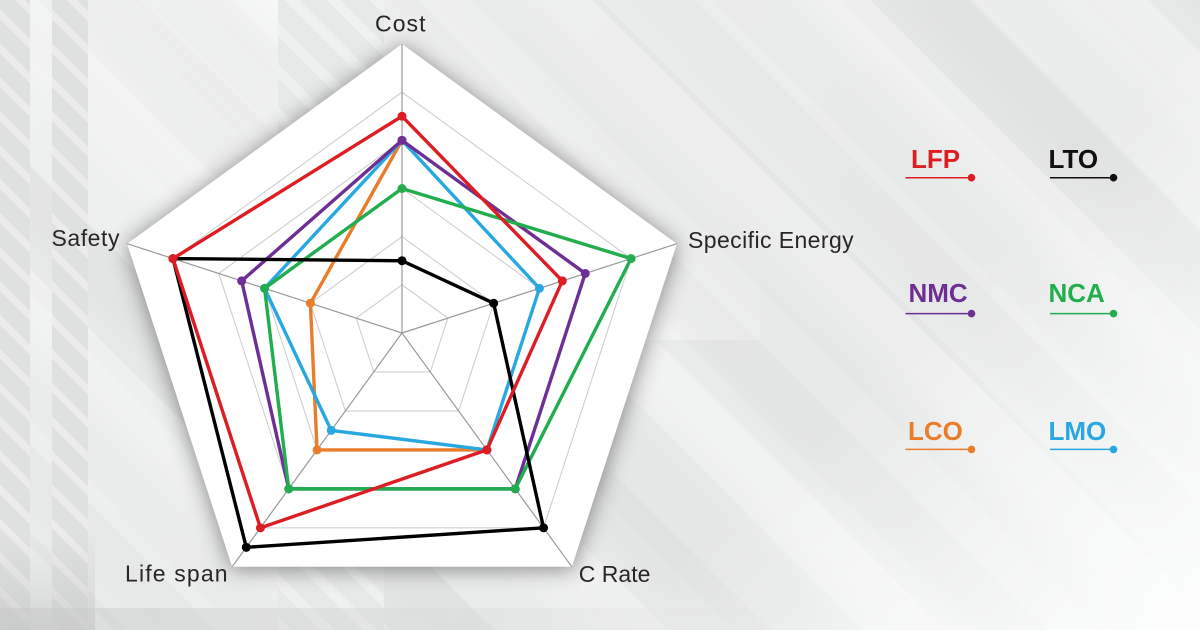  What do you see at coordinates (935, 159) in the screenshot?
I see `svg-text: LFP` at bounding box center [935, 159].